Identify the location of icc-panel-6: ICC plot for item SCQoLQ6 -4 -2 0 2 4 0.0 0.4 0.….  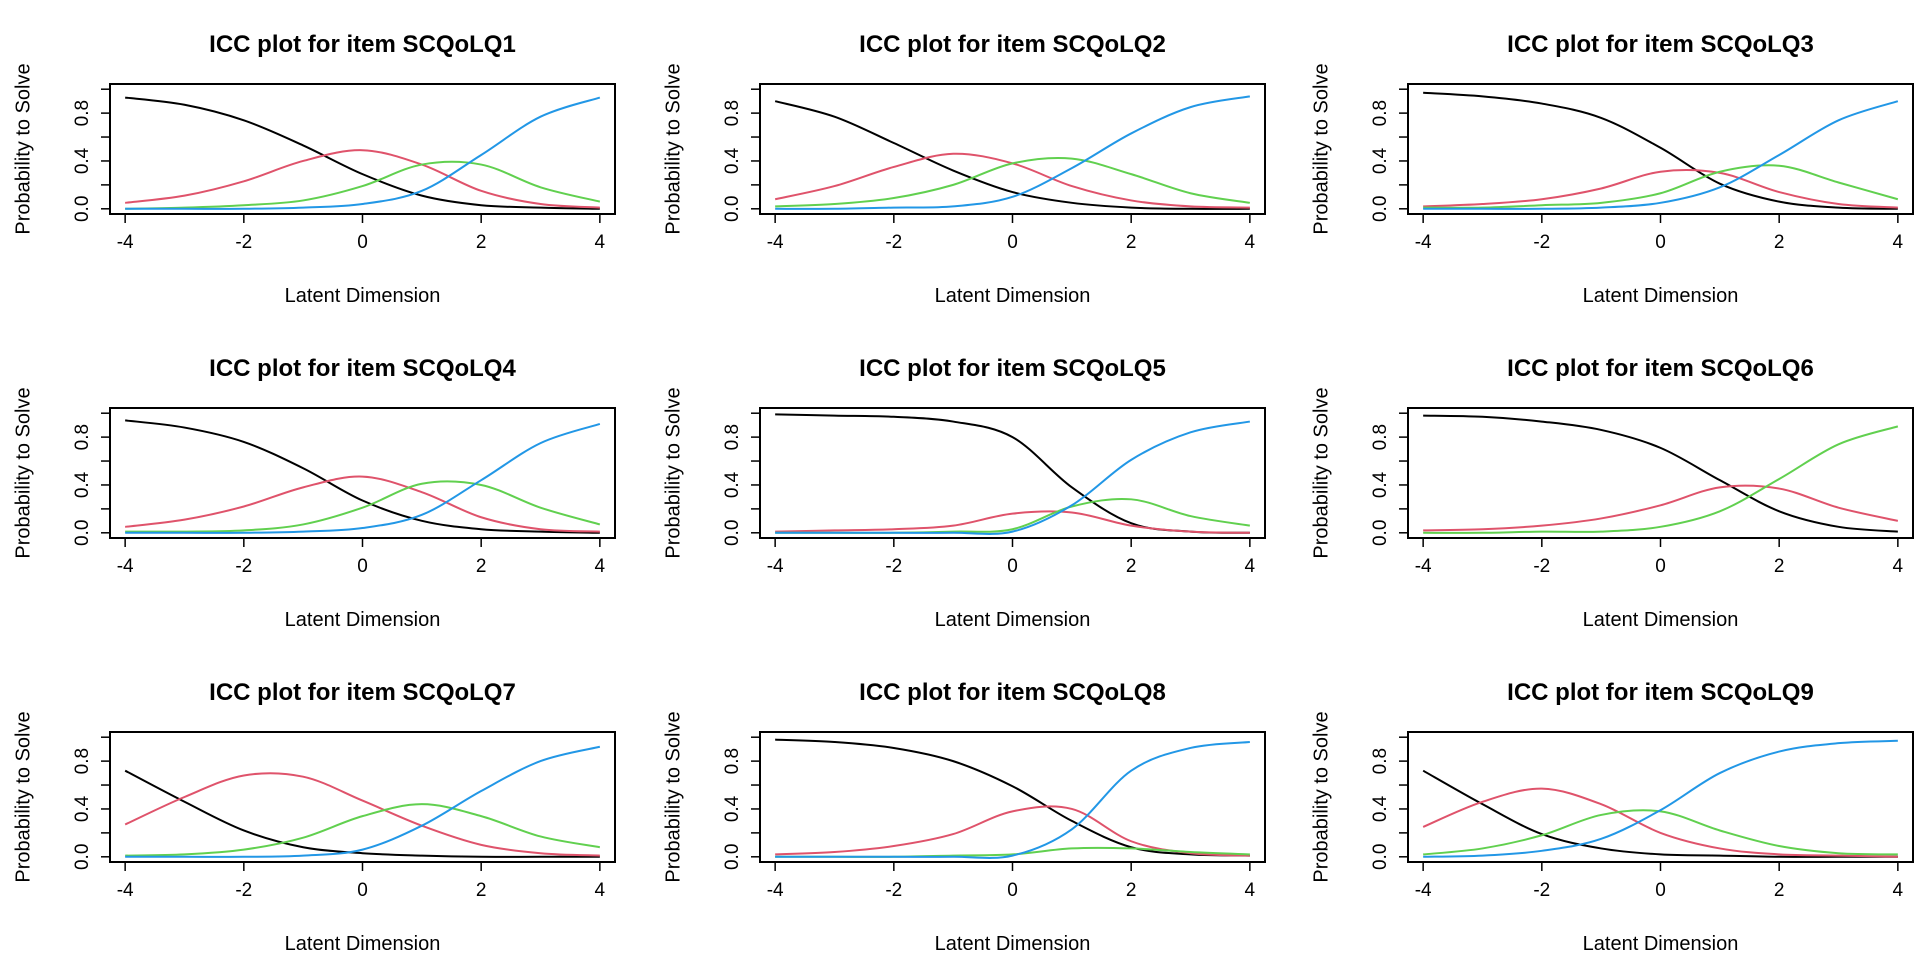
(1612, 493).